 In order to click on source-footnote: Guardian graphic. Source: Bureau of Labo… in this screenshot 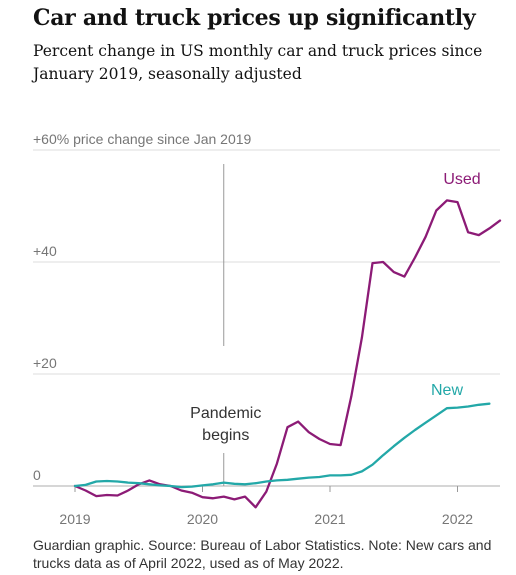, I will do `click(262, 554)`.